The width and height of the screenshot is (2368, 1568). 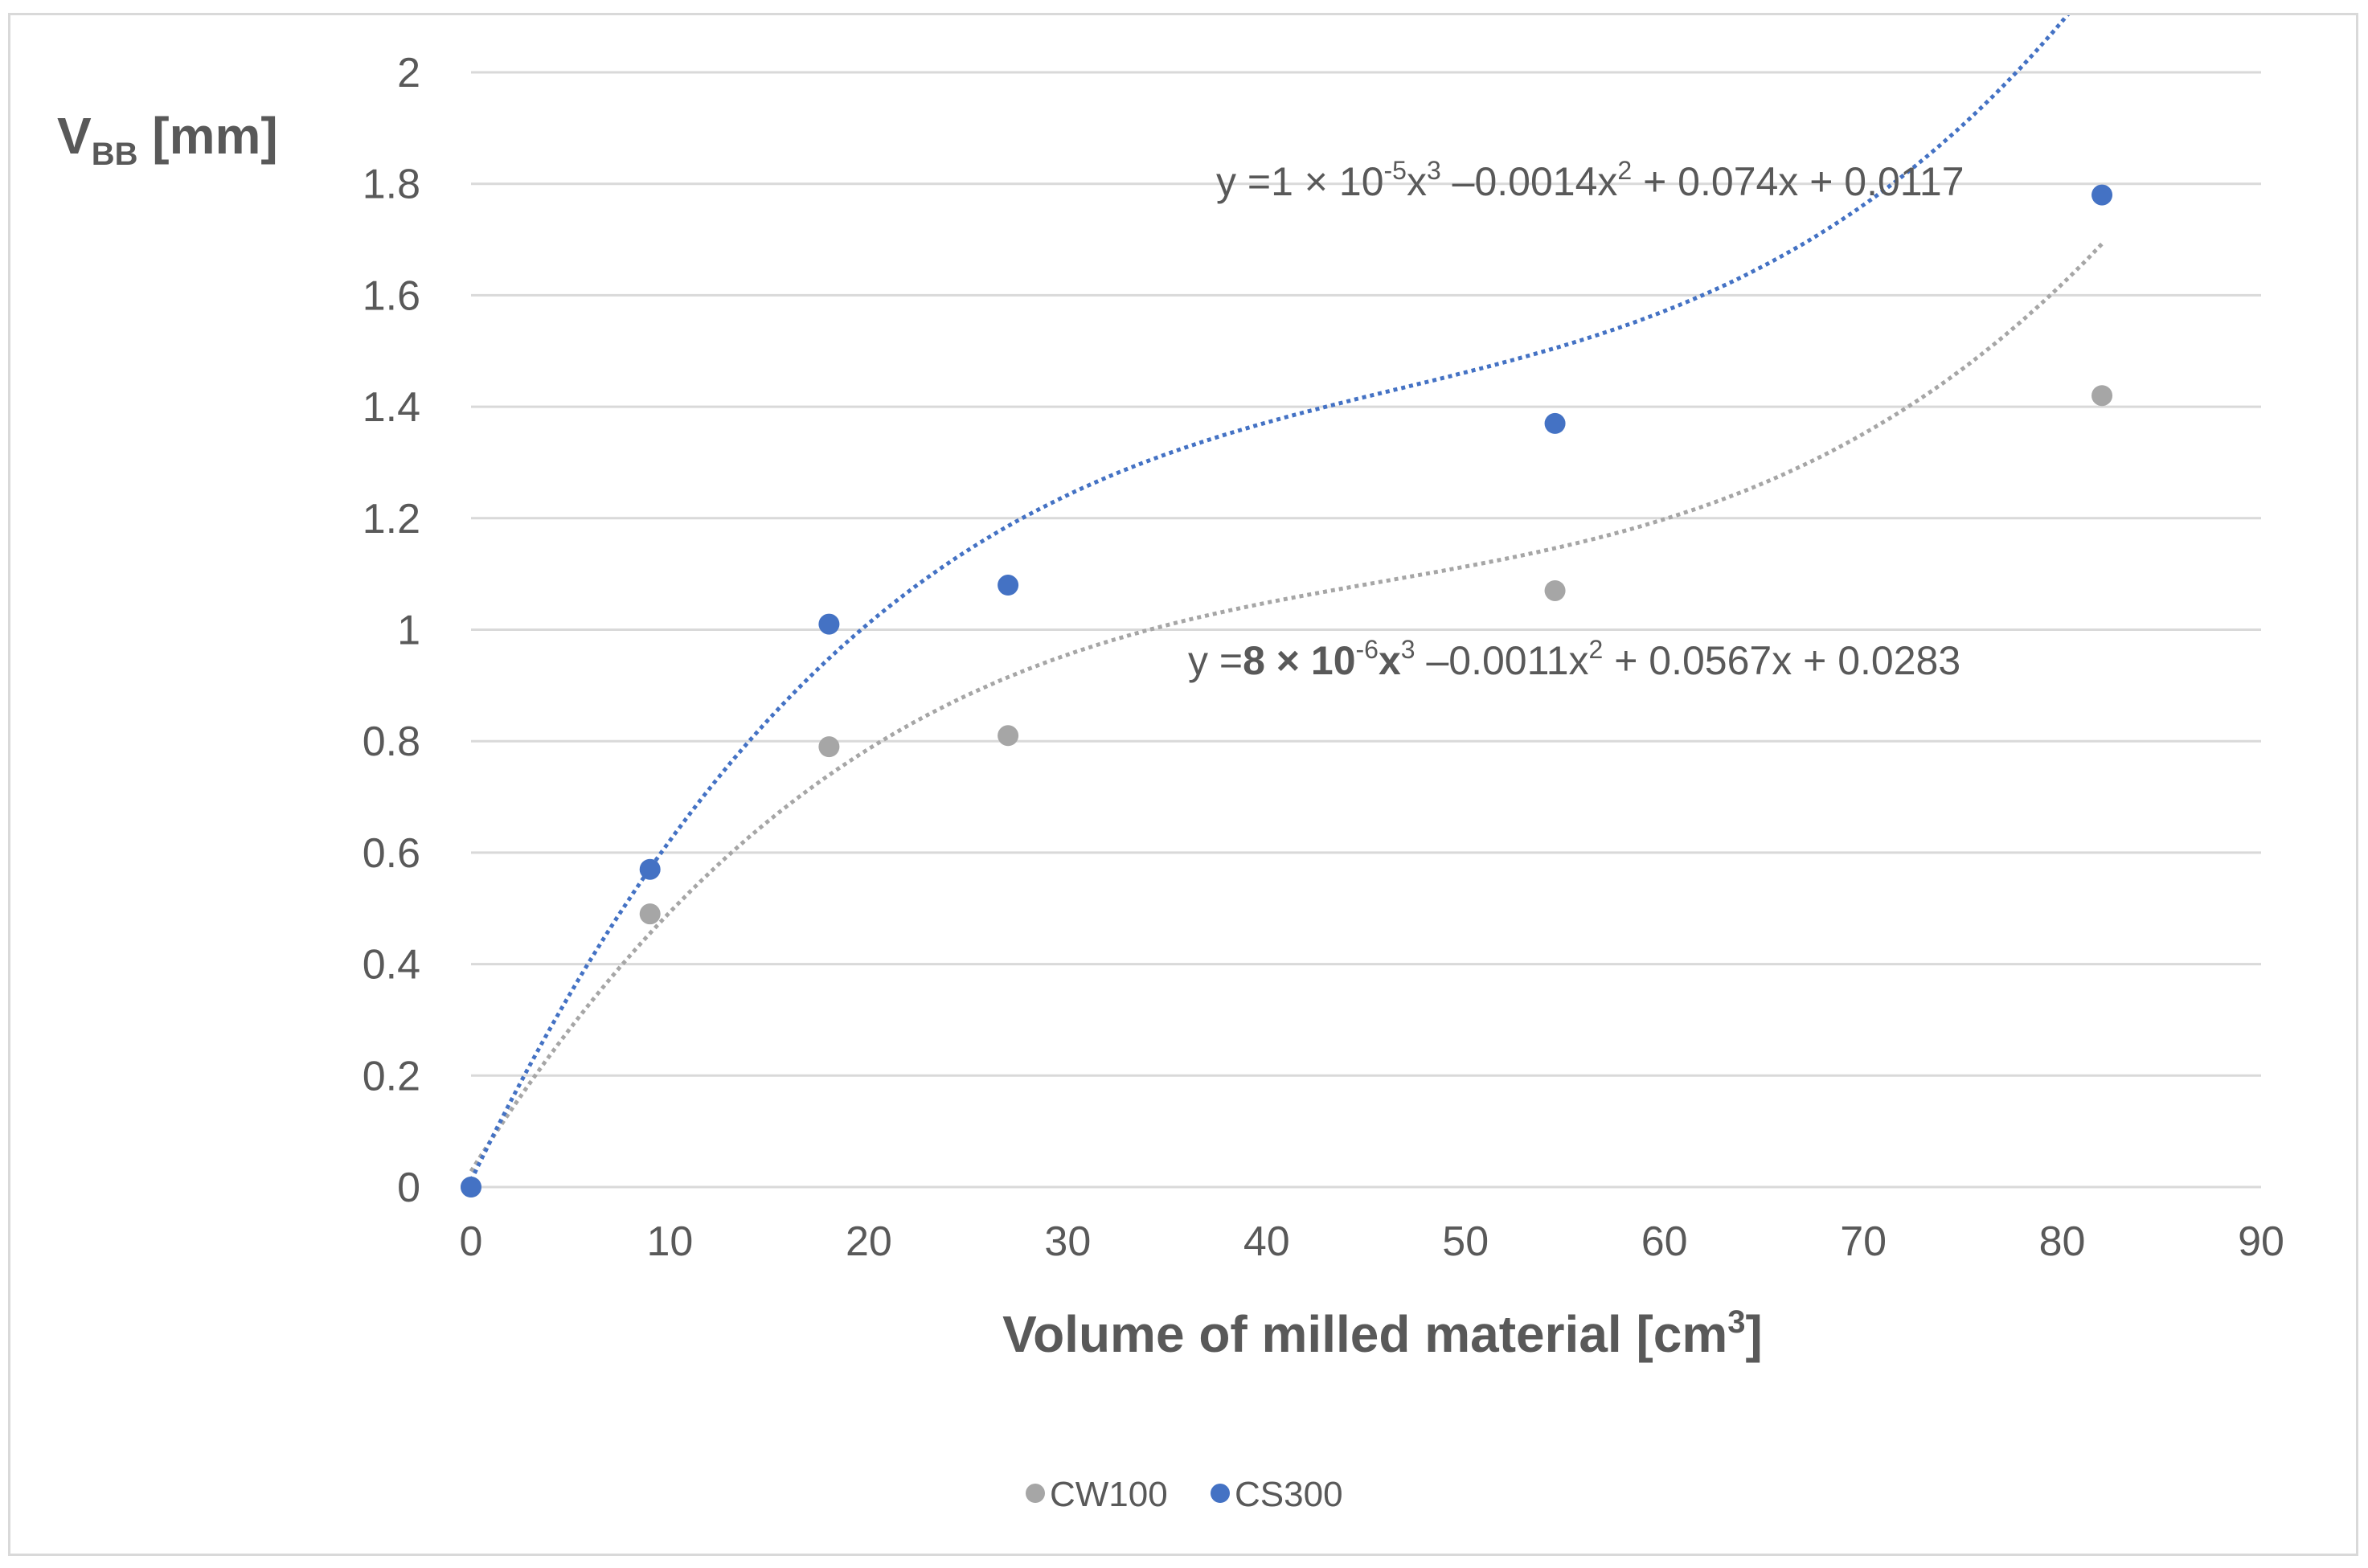 What do you see at coordinates (1067, 1241) in the screenshot?
I see `x-tick-label: 30` at bounding box center [1067, 1241].